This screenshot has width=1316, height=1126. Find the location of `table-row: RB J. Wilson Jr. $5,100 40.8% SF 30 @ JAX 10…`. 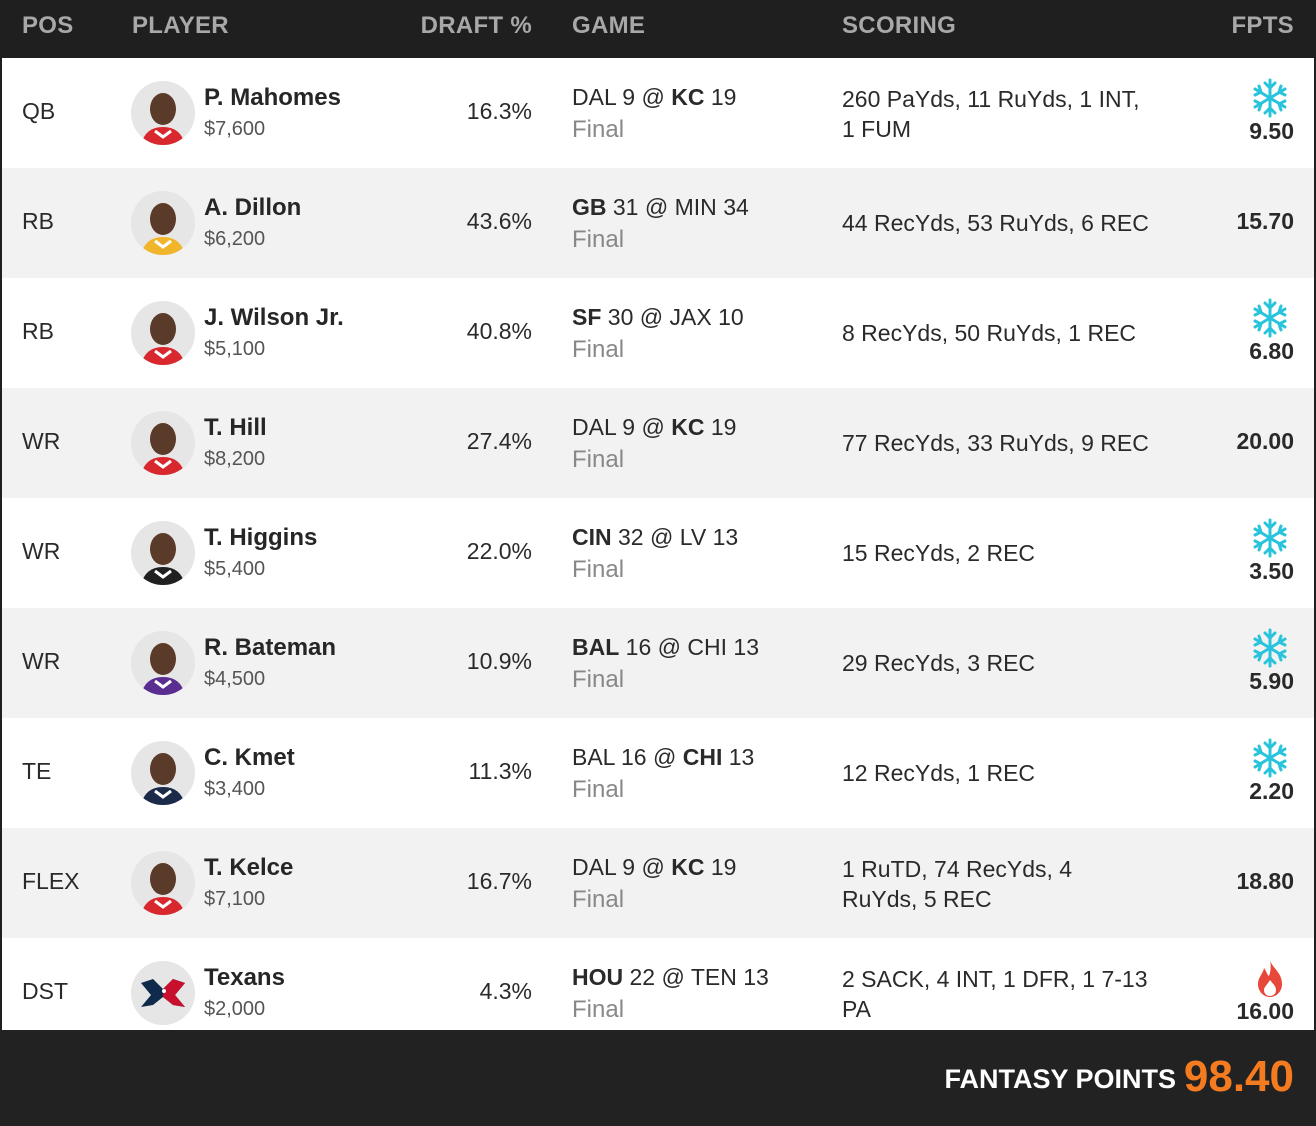

table-row: RB J. Wilson Jr. $5,100 40.8% SF 30 @ JAX 10… is located at coordinates (658, 333).